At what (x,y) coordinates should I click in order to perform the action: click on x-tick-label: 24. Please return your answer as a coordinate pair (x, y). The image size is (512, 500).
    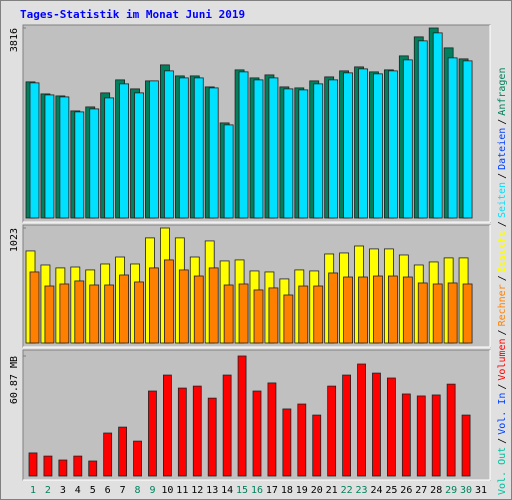
    Looking at the image, I should click on (376, 490).